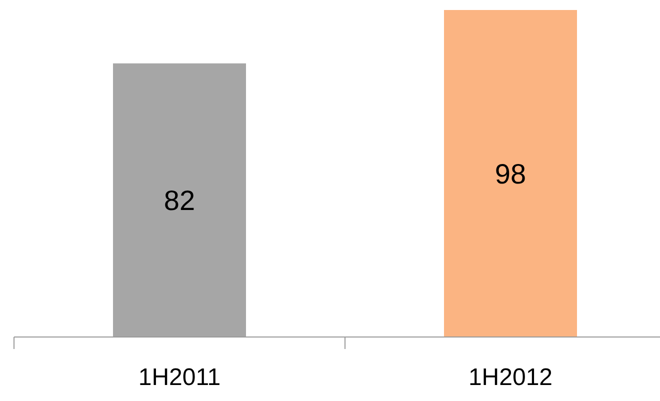 This screenshot has width=660, height=401. What do you see at coordinates (510, 174) in the screenshot?
I see `data-label: 98` at bounding box center [510, 174].